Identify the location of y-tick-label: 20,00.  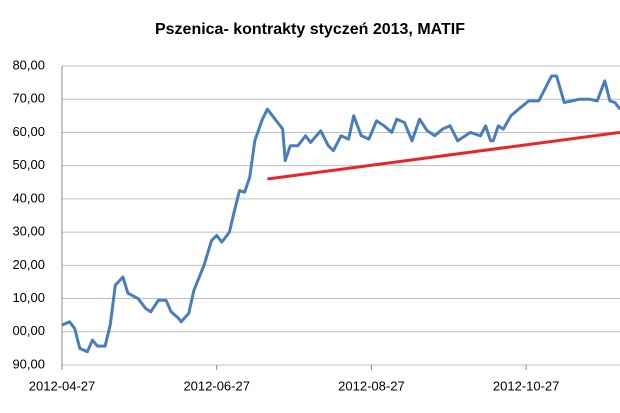
(28, 264).